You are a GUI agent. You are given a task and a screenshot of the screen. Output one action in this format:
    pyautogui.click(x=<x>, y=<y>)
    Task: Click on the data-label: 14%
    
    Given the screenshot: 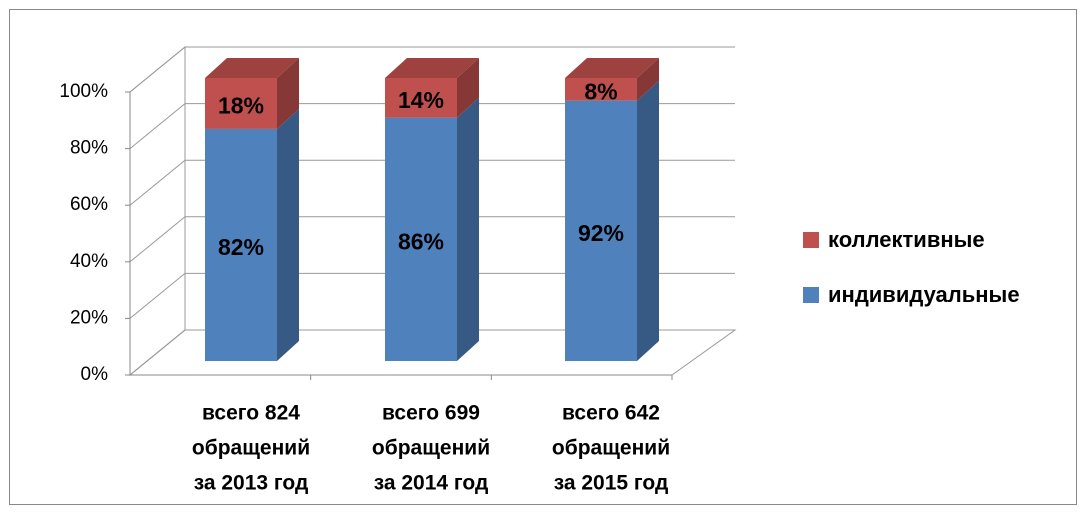 What is the action you would take?
    pyautogui.click(x=421, y=100)
    